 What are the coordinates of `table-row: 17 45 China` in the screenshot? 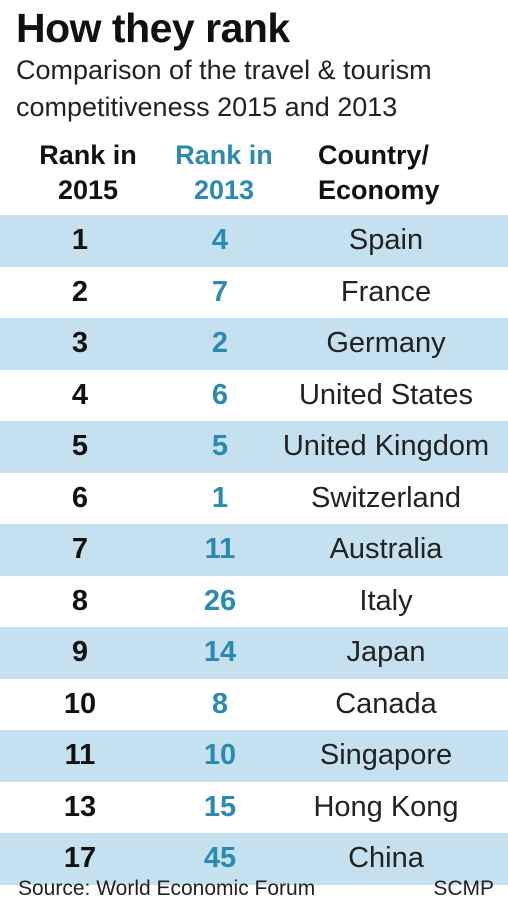 It's located at (254, 859).